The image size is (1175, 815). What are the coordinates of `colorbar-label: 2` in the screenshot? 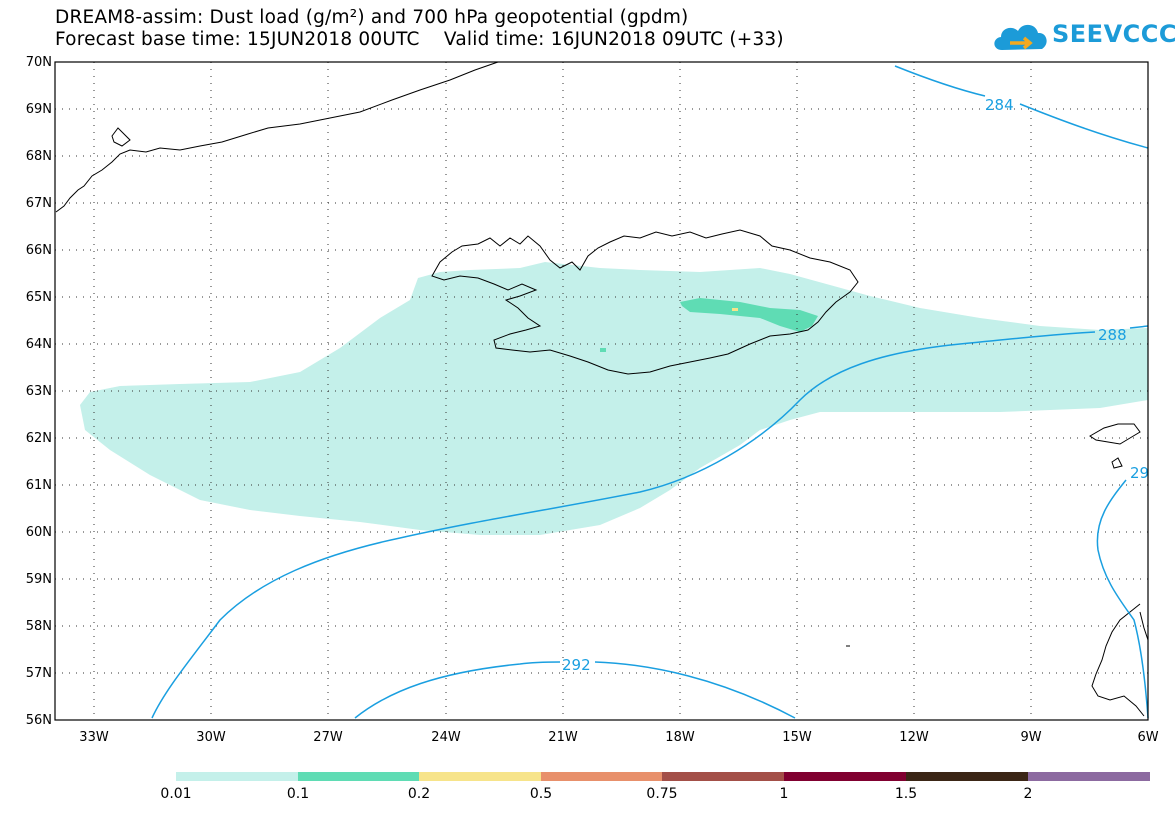 It's located at (1028, 794).